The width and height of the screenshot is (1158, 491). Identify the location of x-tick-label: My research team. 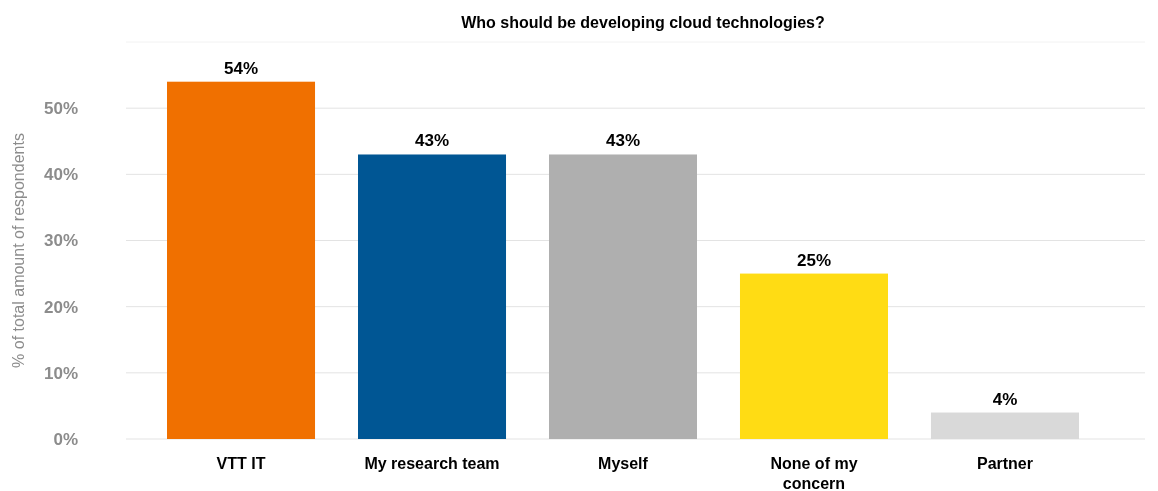
(432, 463).